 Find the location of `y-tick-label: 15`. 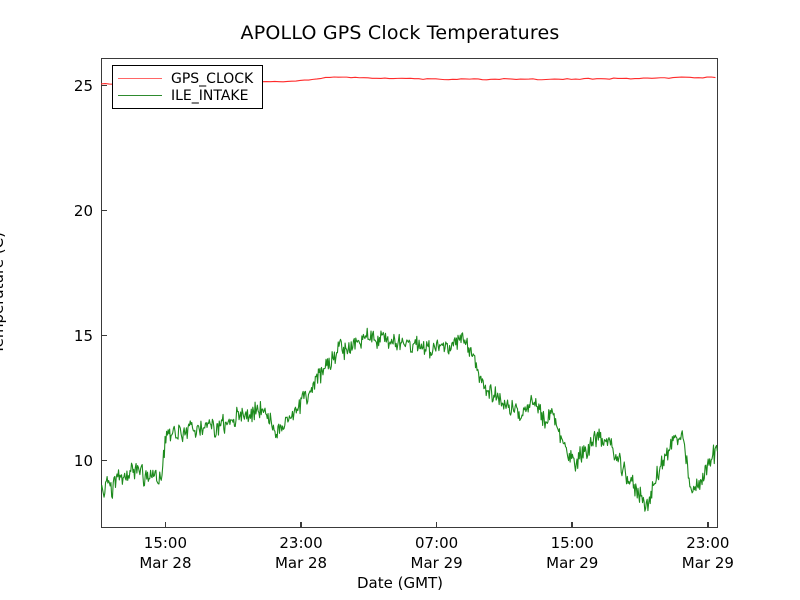

y-tick-label: 15 is located at coordinates (83, 335).